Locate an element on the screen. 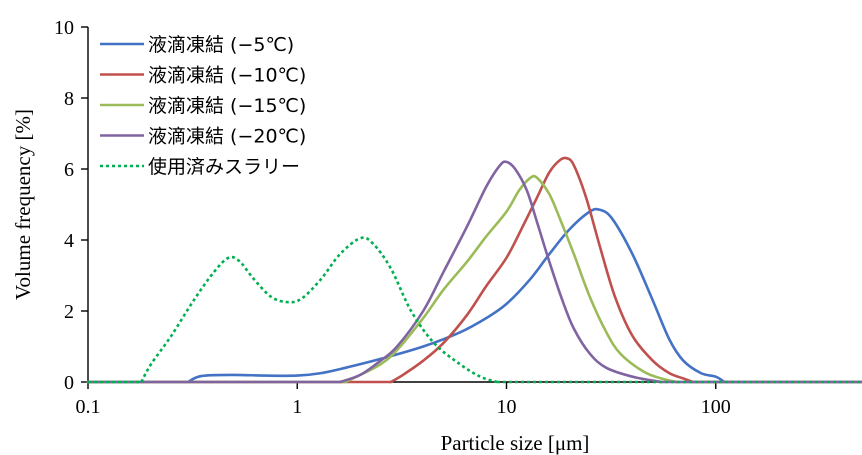 The height and width of the screenshot is (455, 862). x-axis-title: Particle size [μm] is located at coordinates (515, 443).